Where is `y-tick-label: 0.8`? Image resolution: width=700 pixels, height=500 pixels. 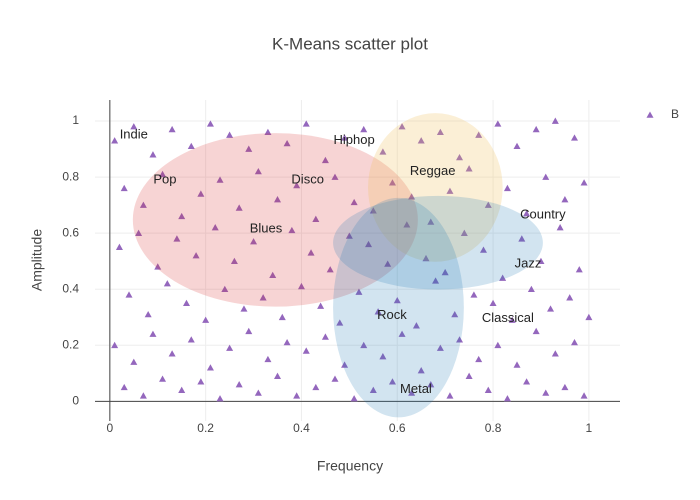
y-tick-label: 0.8 is located at coordinates (70, 176).